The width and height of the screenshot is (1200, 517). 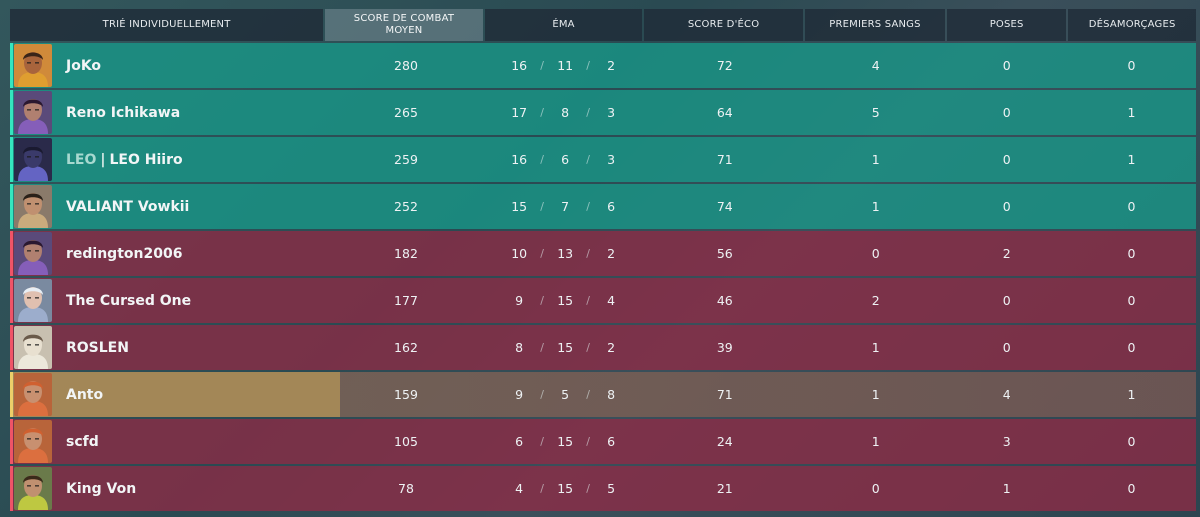 What do you see at coordinates (128, 206) in the screenshot?
I see `player-name: VALIANT Vowkii` at bounding box center [128, 206].